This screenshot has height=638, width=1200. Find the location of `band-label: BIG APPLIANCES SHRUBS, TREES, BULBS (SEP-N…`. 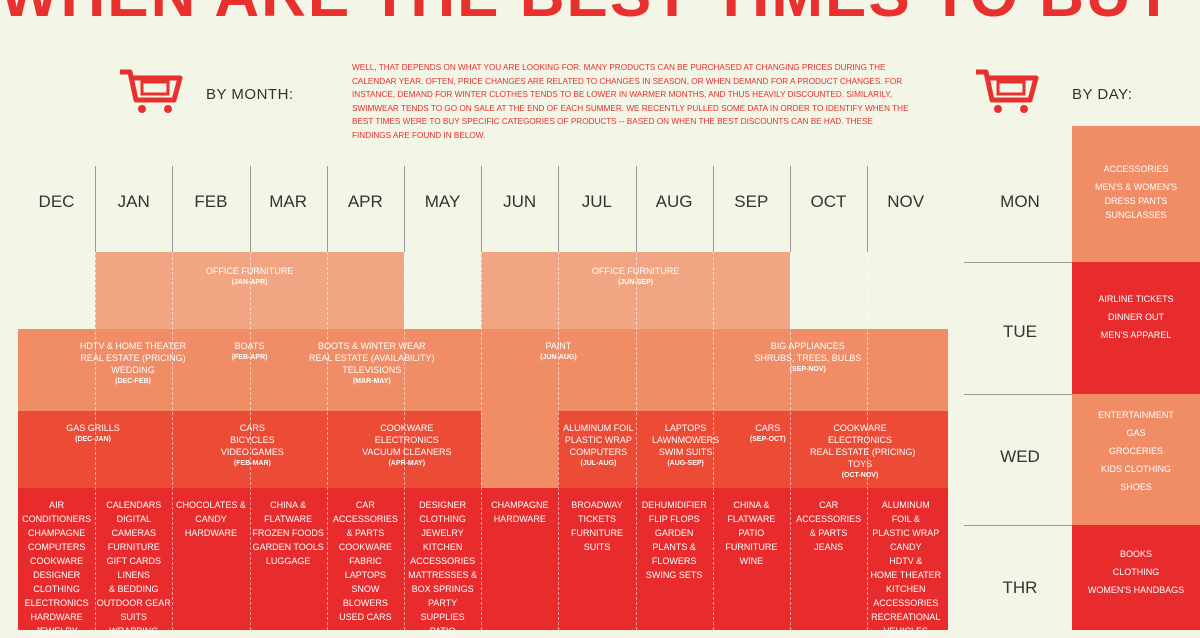

band-label: BIG APPLIANCES SHRUBS, TREES, BULBS (SEP-N… is located at coordinates (808, 357).